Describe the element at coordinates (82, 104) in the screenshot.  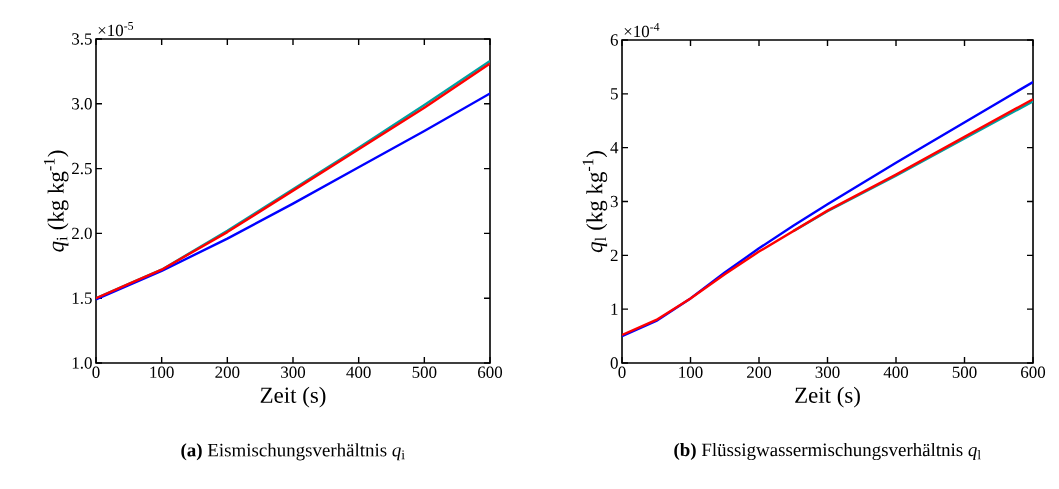
I see `y-tick-label: 3.0` at that location.